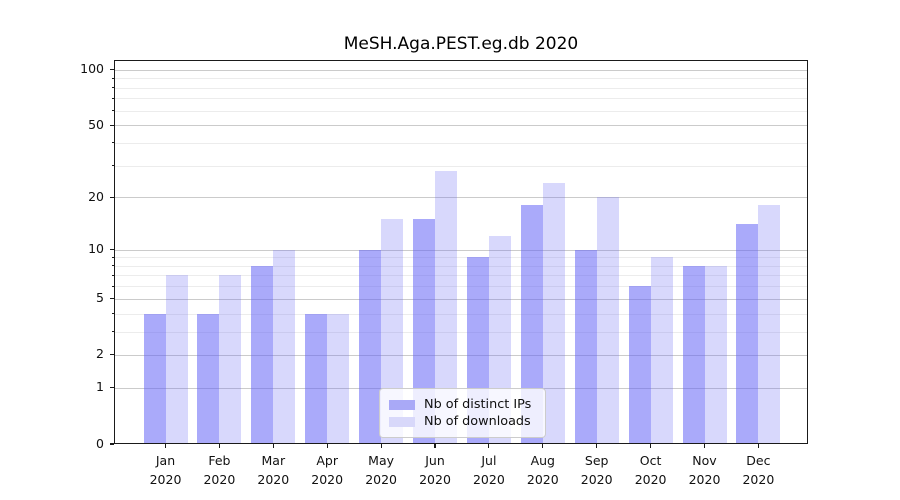  I want to click on bar-downloads-jun, so click(446, 307).